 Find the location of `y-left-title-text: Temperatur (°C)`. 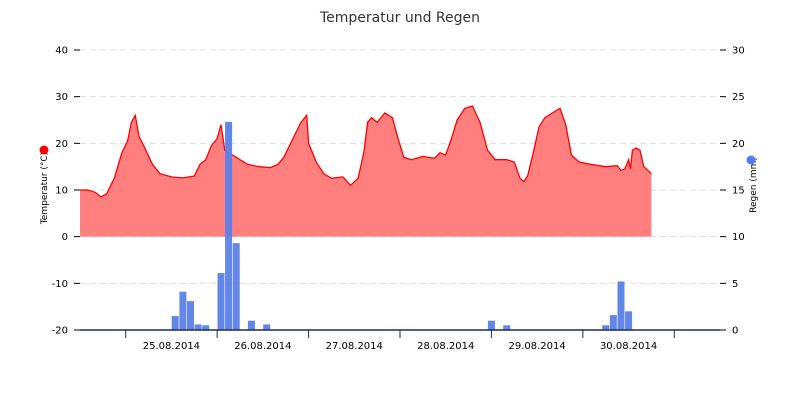

y-left-title-text: Temperatur (°C) is located at coordinates (45, 188).